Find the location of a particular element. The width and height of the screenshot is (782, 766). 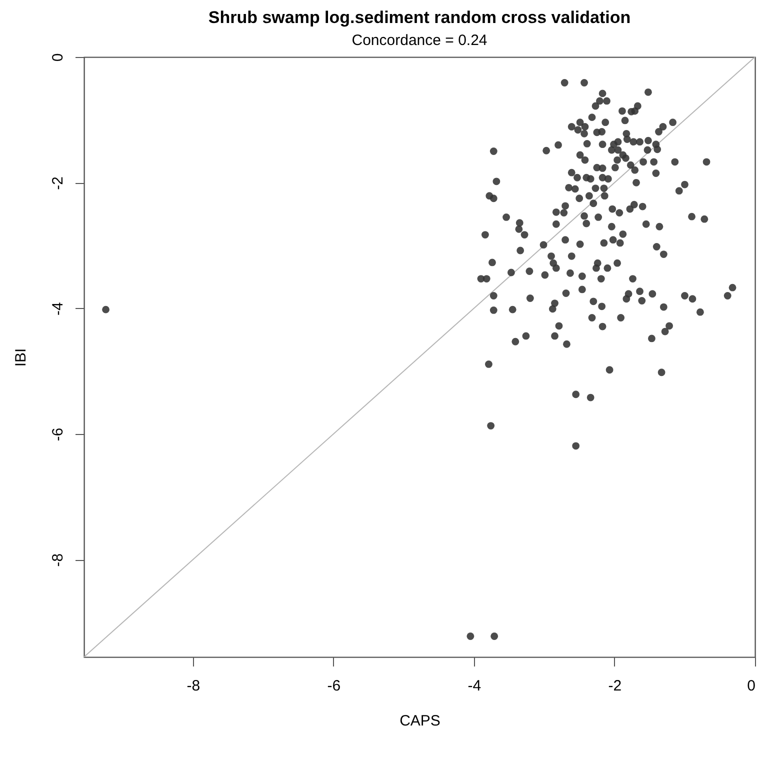

x-tick-label: -2 is located at coordinates (615, 686).